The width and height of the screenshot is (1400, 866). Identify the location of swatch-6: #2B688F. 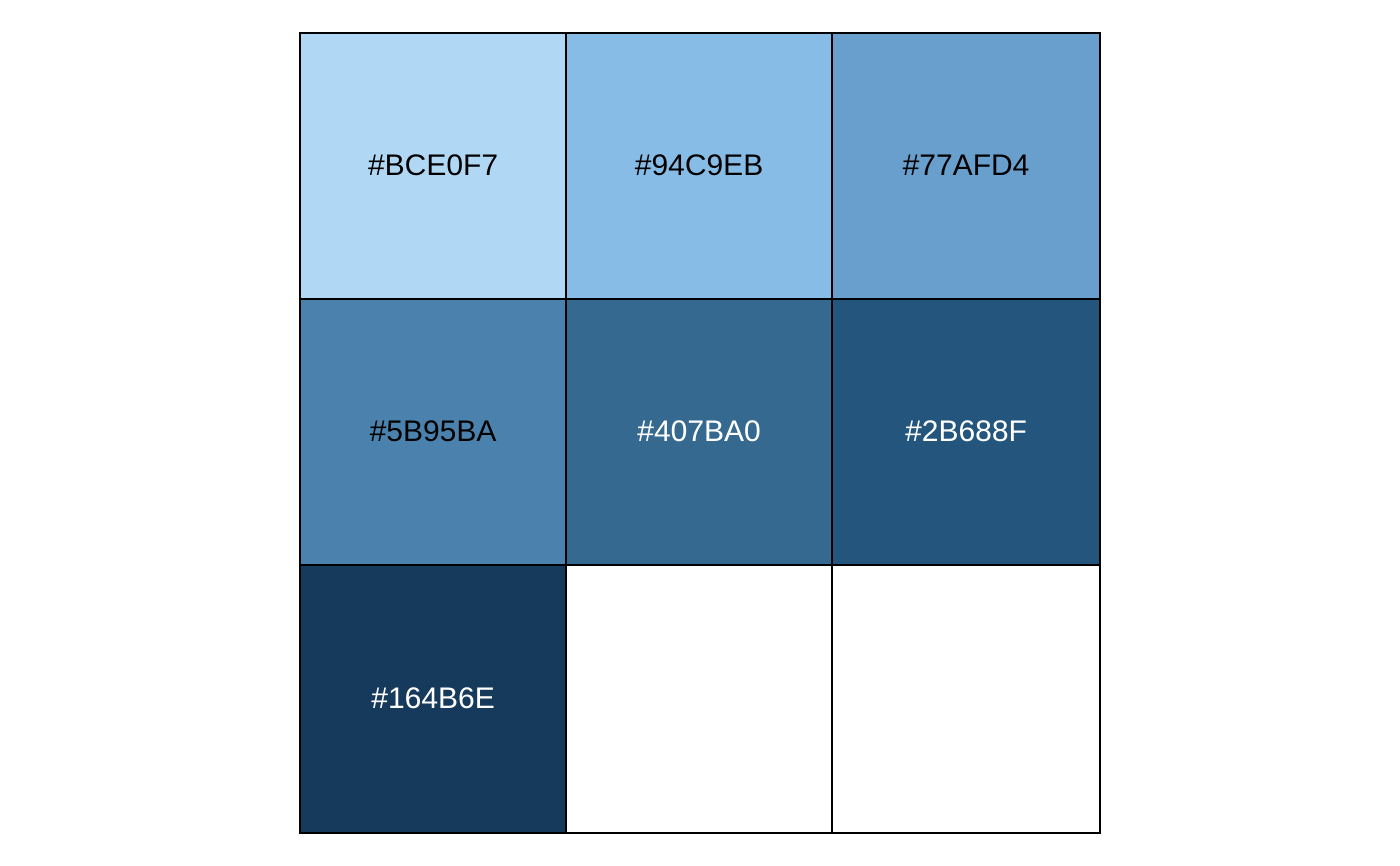
(966, 433).